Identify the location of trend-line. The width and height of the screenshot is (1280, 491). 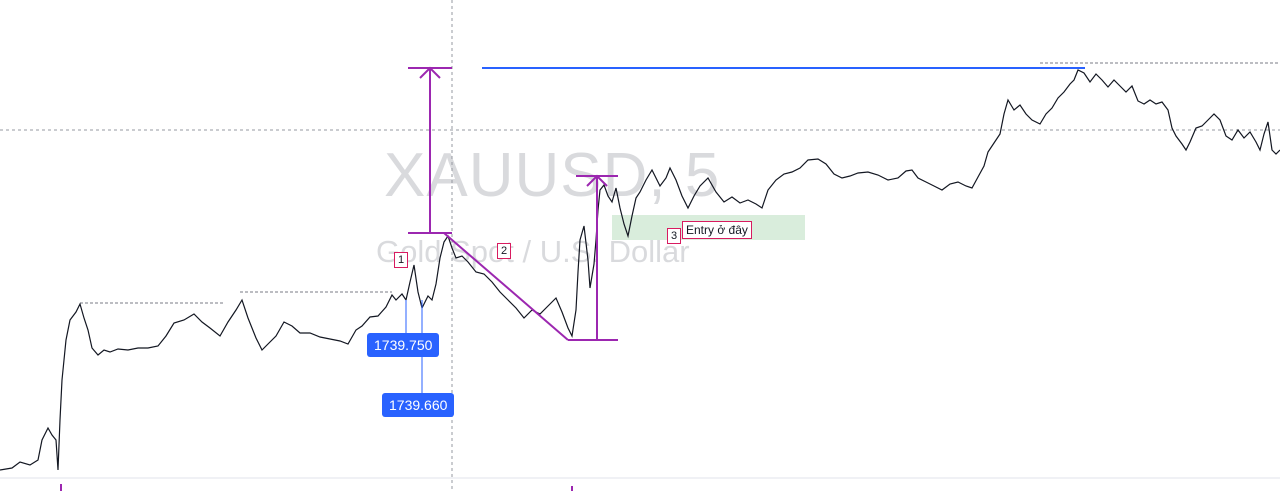
(506, 286).